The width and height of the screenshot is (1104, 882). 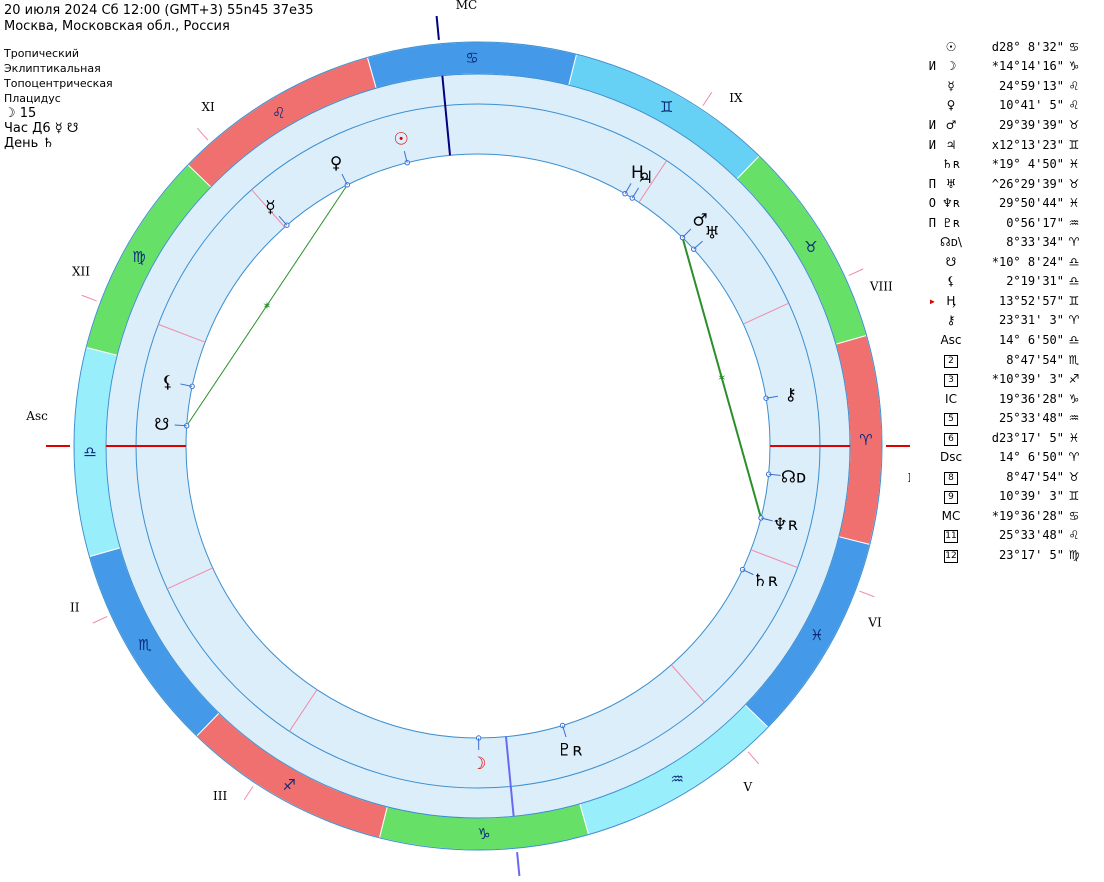 I want to click on row-sign: ♌, so click(x=1074, y=535).